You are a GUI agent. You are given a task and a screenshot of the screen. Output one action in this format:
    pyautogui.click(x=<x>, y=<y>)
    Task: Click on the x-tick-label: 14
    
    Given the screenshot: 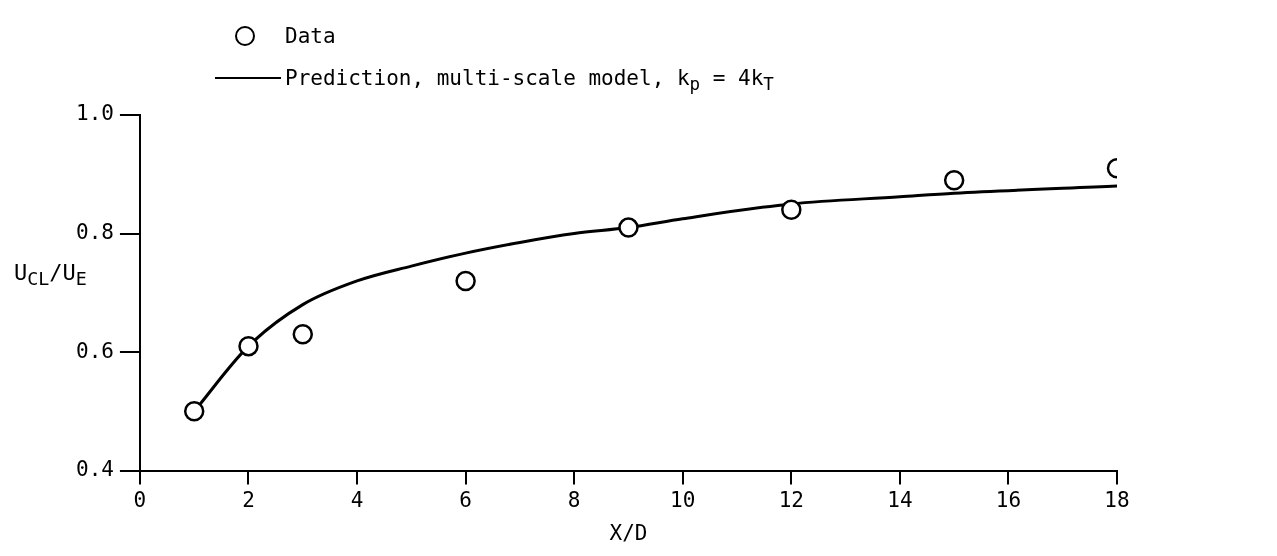 What is the action you would take?
    pyautogui.click(x=900, y=499)
    